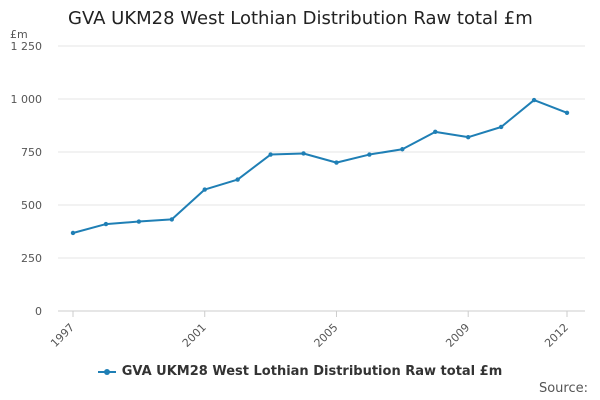 The height and width of the screenshot is (400, 600). Describe the element at coordinates (309, 330) in the screenshot. I see `x-axis-ticks: 1997 2001 2005 2009 2012` at that location.